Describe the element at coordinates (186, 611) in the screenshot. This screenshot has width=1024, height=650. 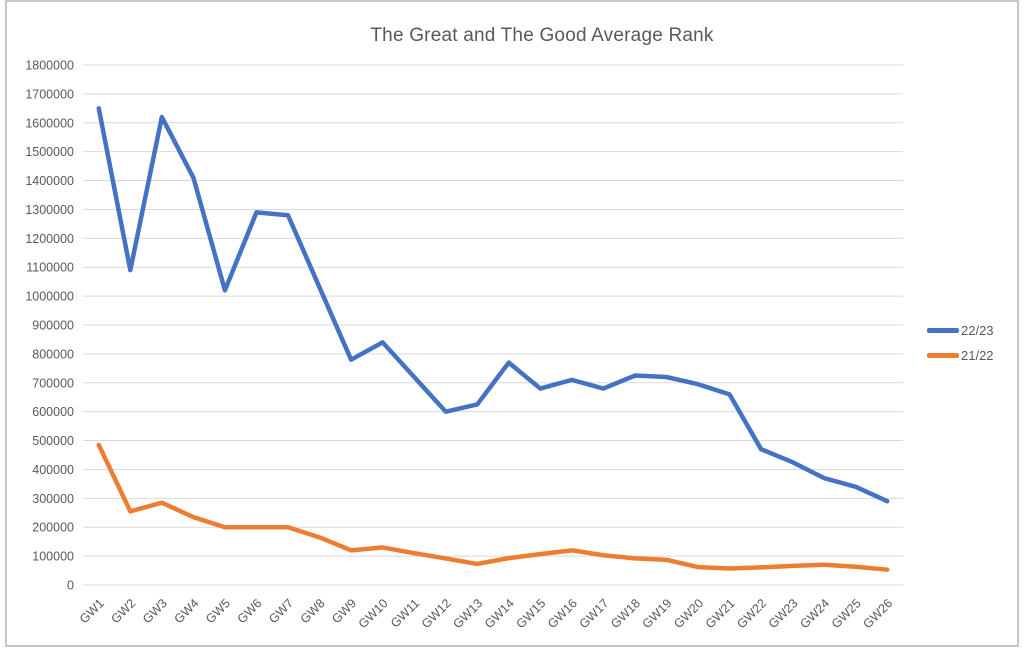
I see `x-axis-tick-label: GW4` at that location.